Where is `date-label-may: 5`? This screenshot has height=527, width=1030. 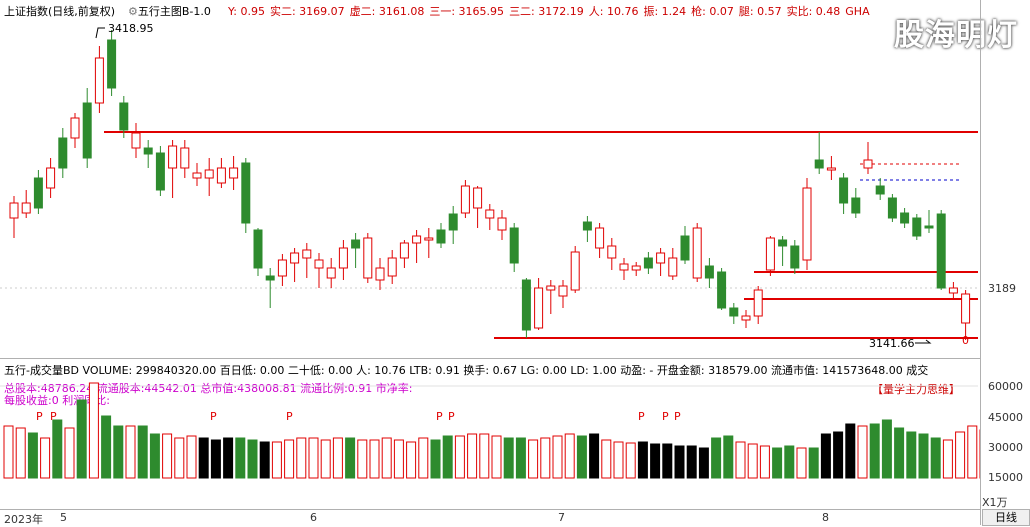 date-label-may: 5 is located at coordinates (63, 517).